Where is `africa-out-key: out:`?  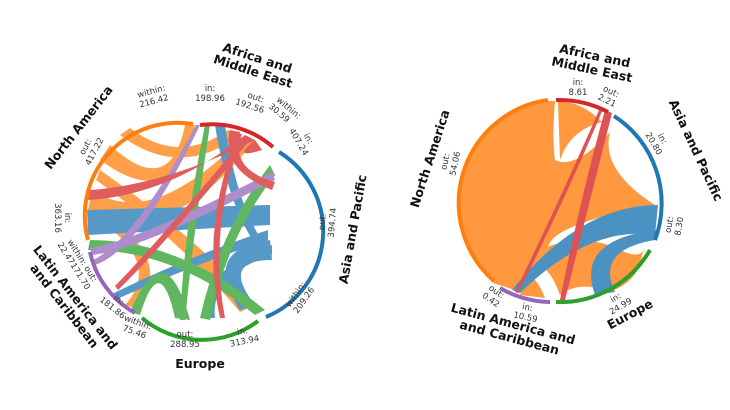 africa-out-key: out: is located at coordinates (255, 98).